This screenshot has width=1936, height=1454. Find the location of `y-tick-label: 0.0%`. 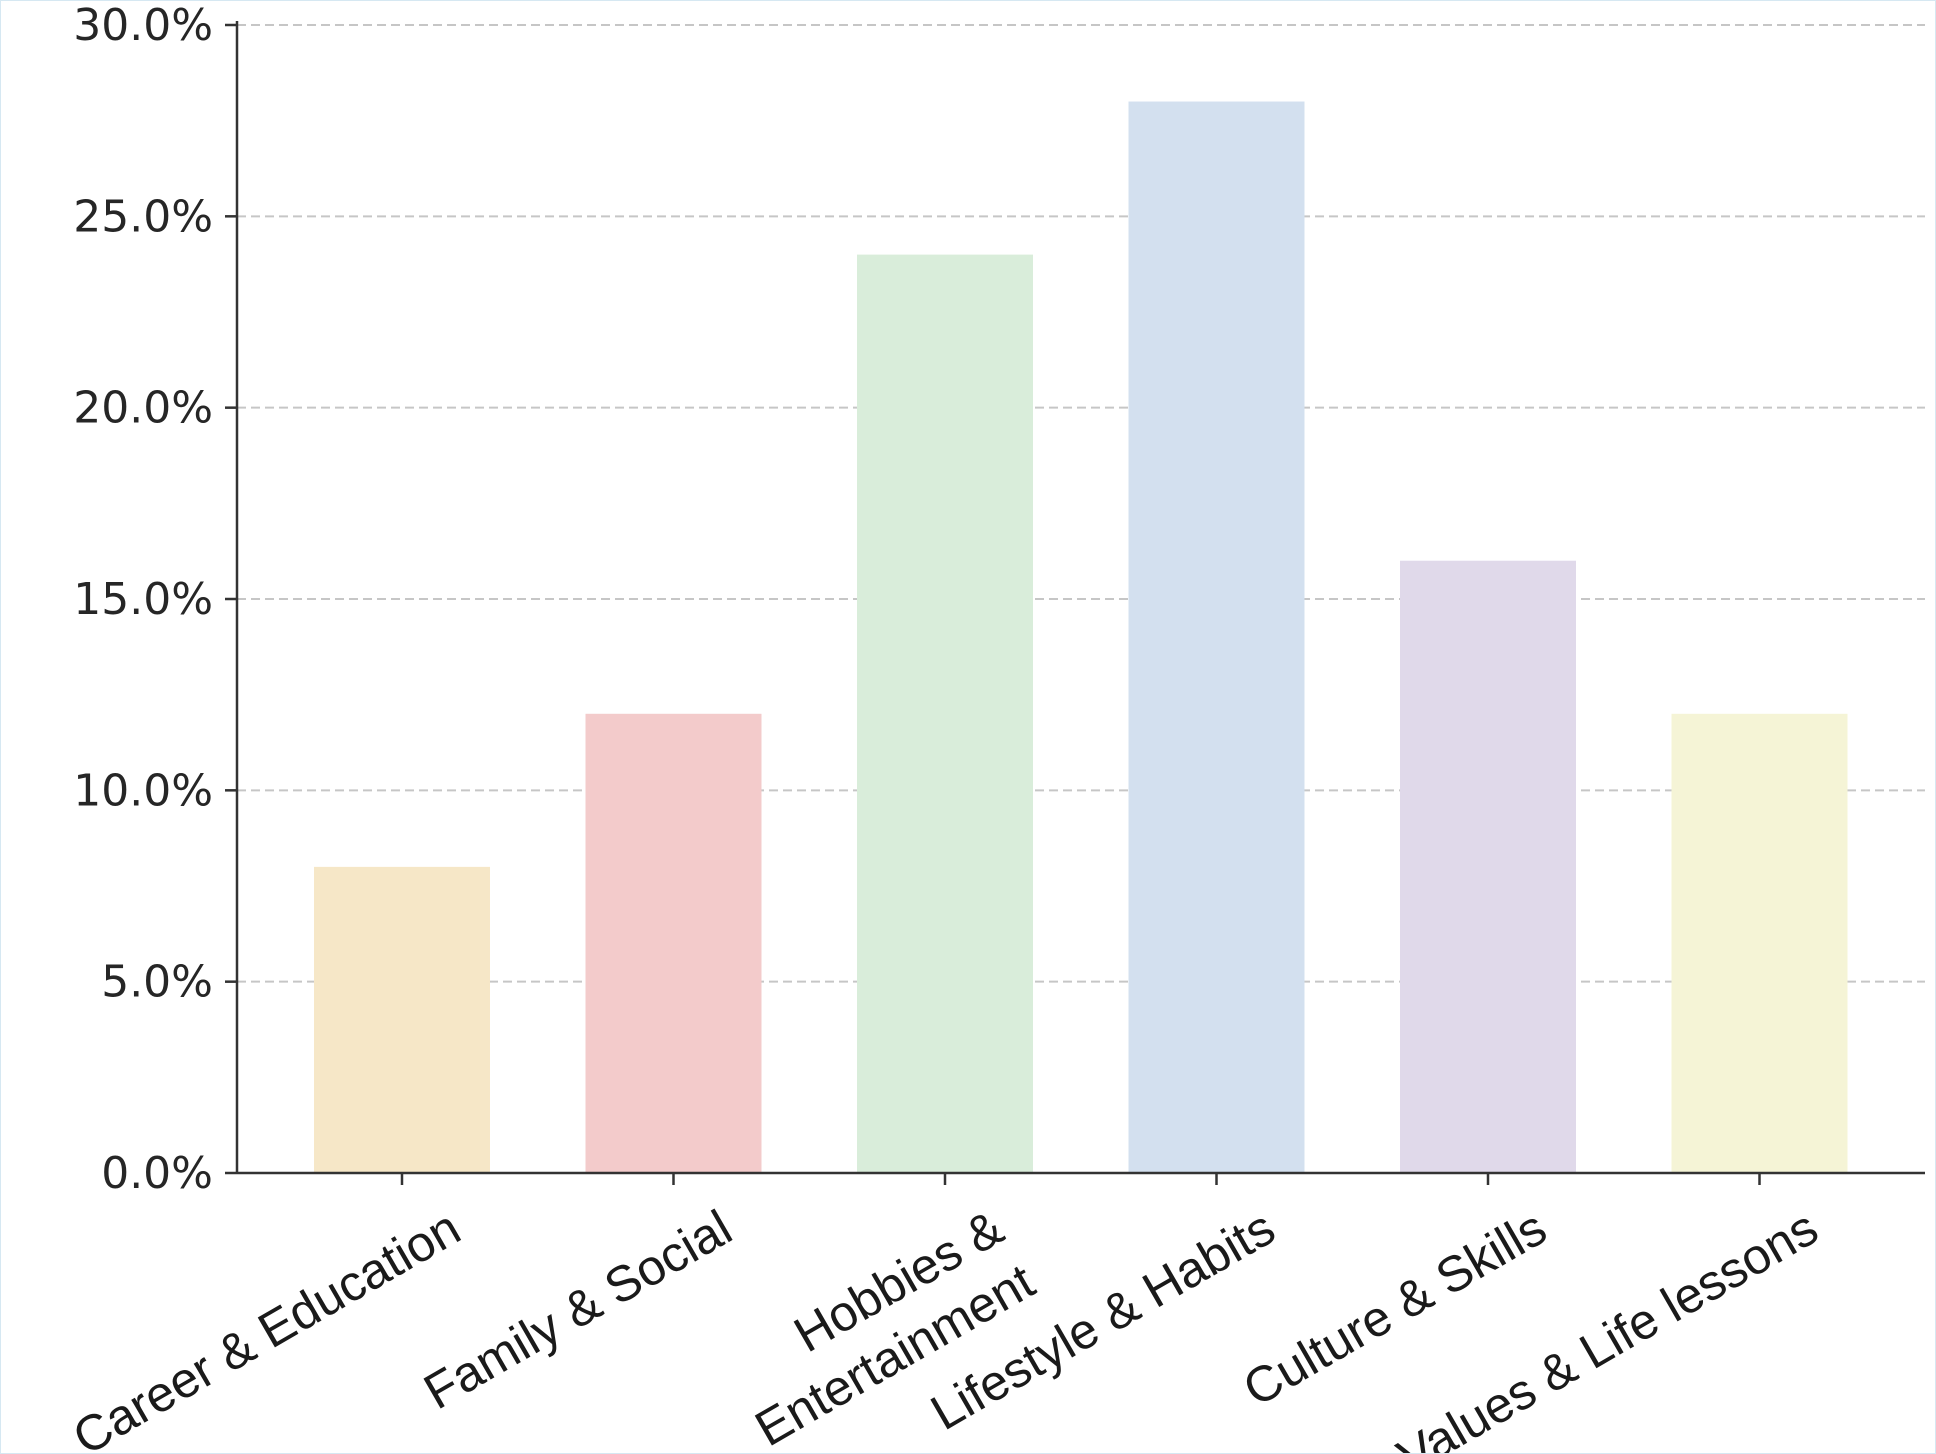

y-tick-label: 0.0% is located at coordinates (157, 1173).